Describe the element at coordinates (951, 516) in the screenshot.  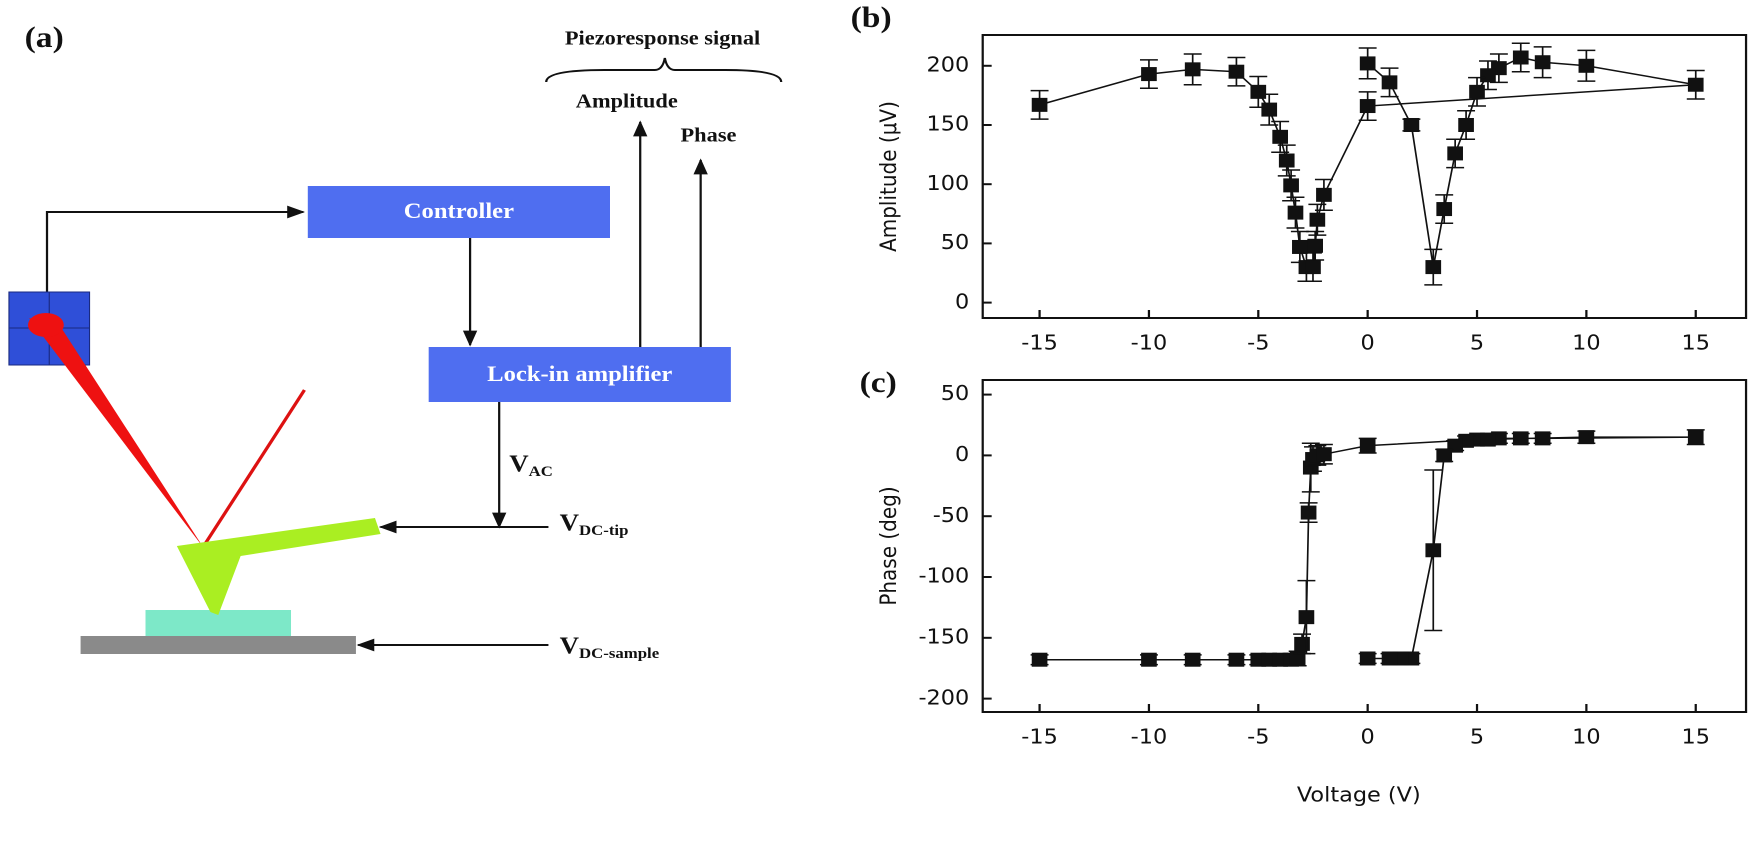
I see `y-tick-label: -50` at that location.